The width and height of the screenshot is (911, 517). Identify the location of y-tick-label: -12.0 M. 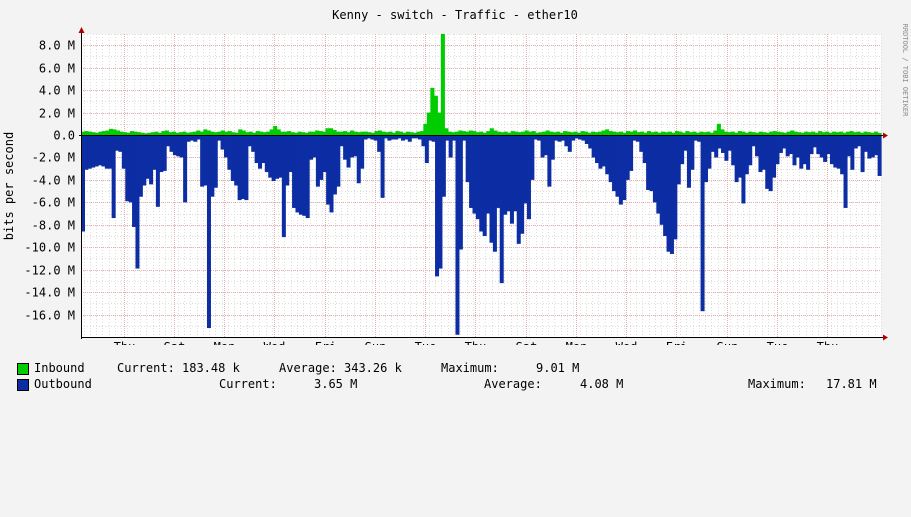
(49, 271).